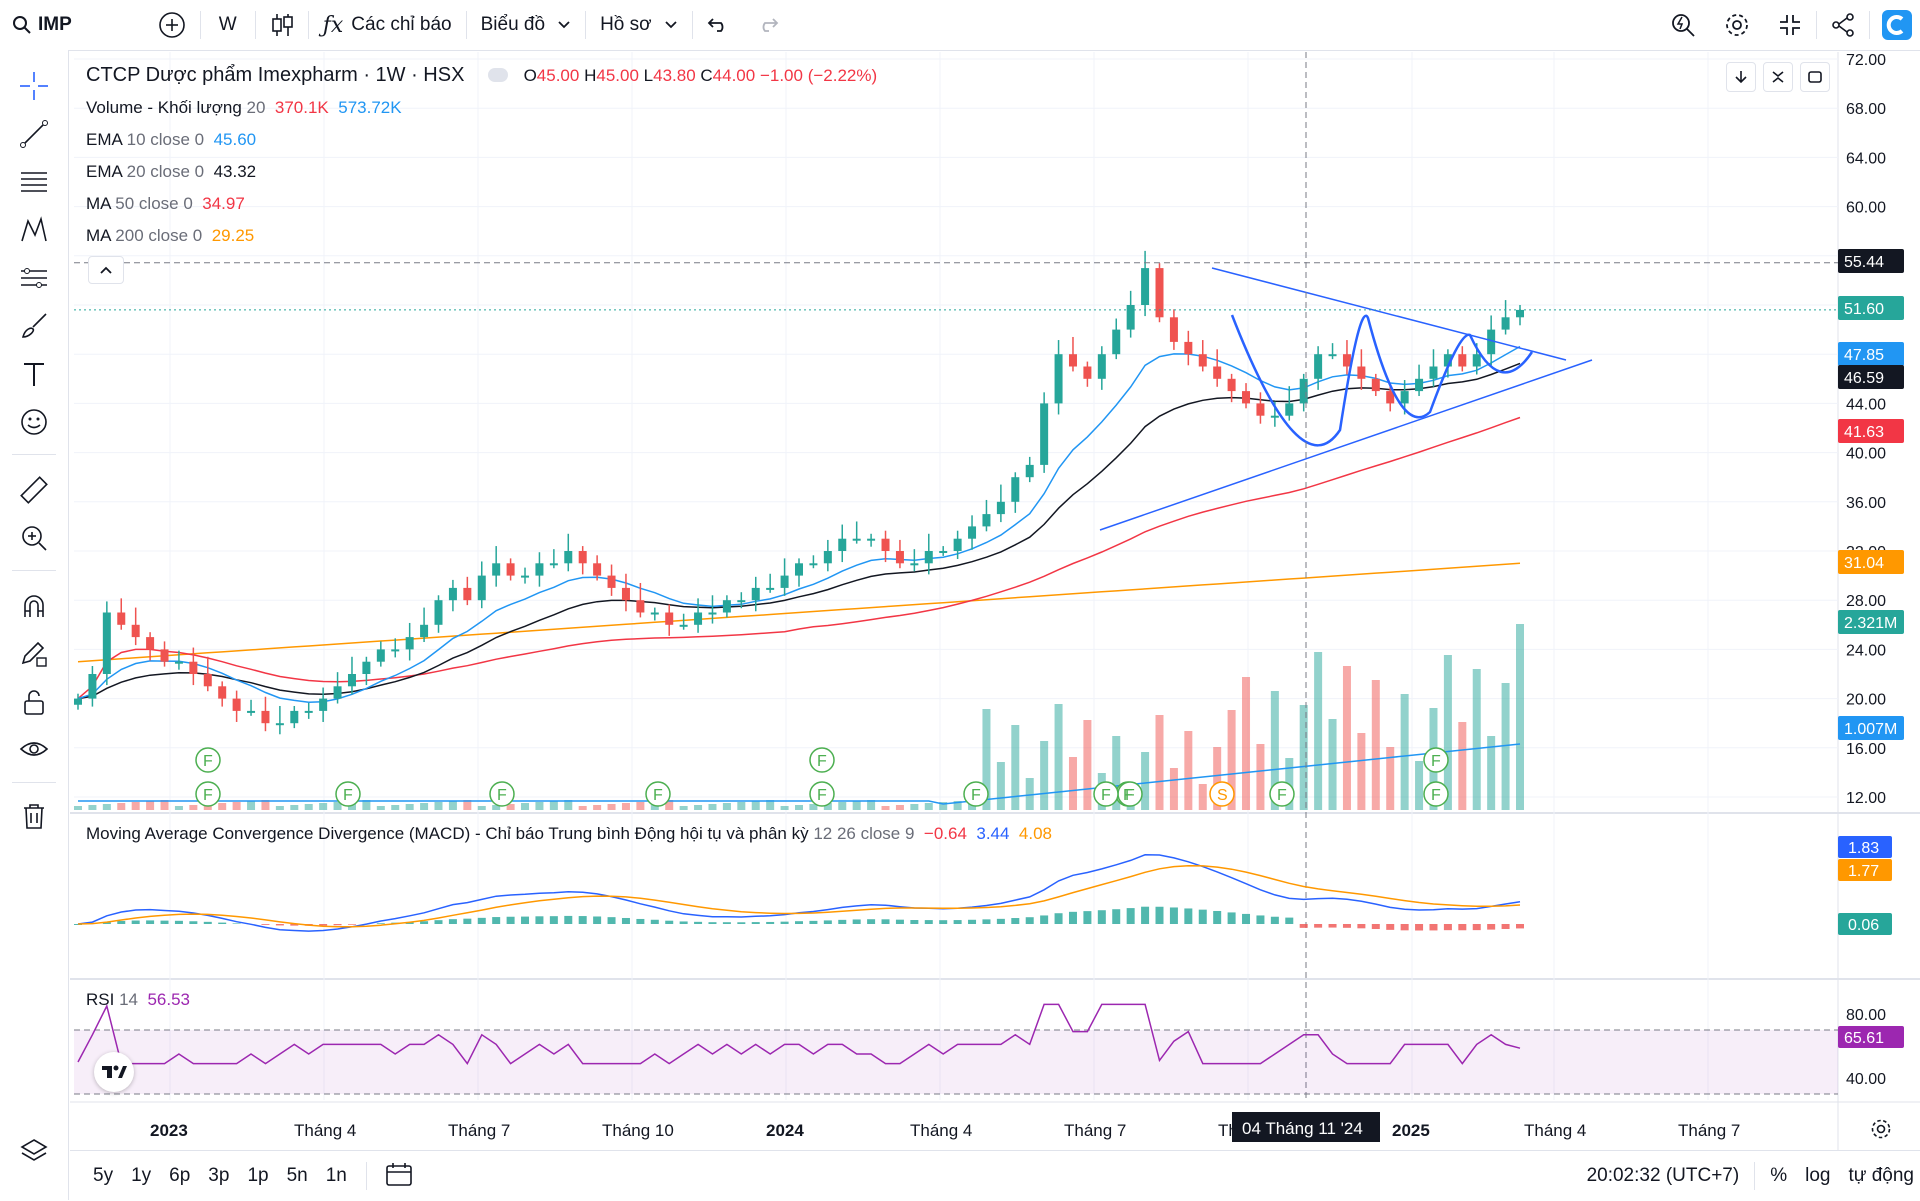 This screenshot has height=1201, width=1920. I want to click on ma200-legend: MA 200 close 0 29.25, so click(170, 236).